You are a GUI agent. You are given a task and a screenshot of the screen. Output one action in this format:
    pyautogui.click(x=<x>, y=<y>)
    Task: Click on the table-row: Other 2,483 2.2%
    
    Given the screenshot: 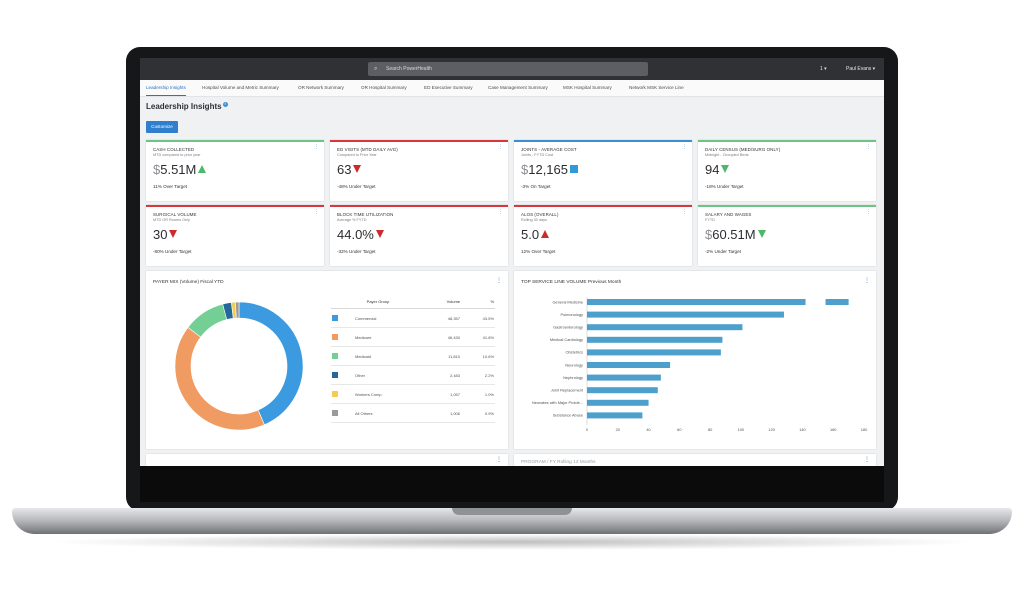 What is the action you would take?
    pyautogui.click(x=413, y=375)
    